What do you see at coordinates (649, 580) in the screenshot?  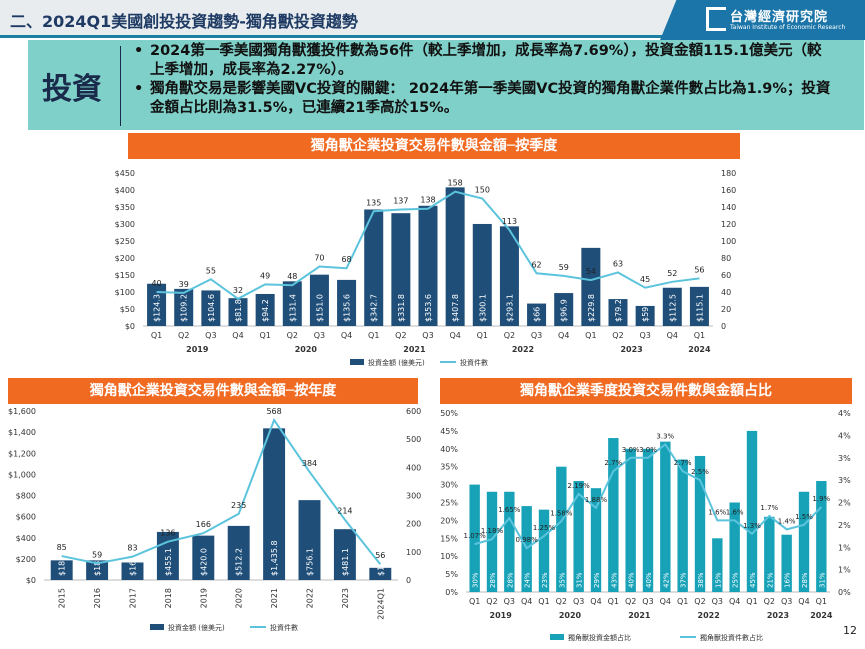 I see `c2-bar-label: 40%` at bounding box center [649, 580].